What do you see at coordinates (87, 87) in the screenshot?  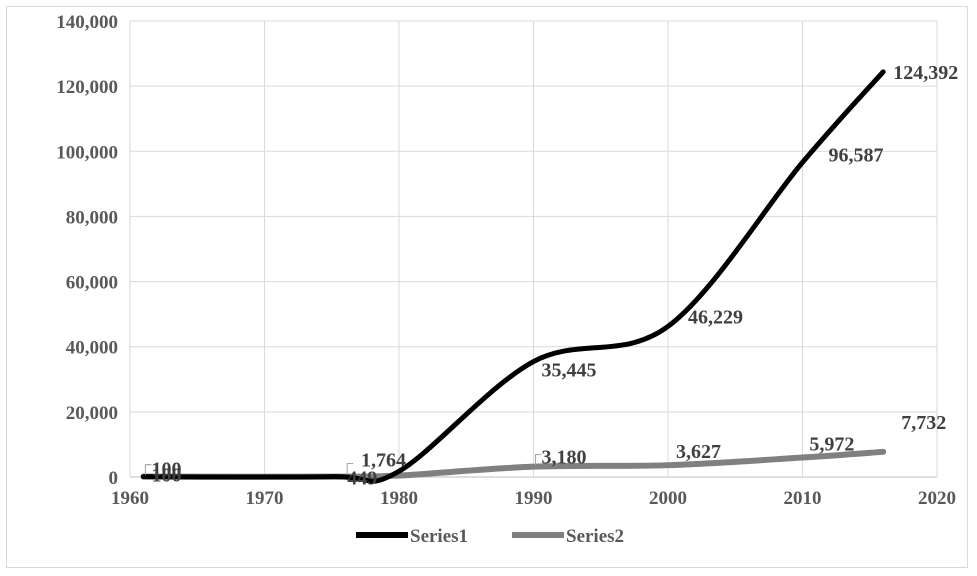 I see `y-tick-label: 120,000` at bounding box center [87, 87].